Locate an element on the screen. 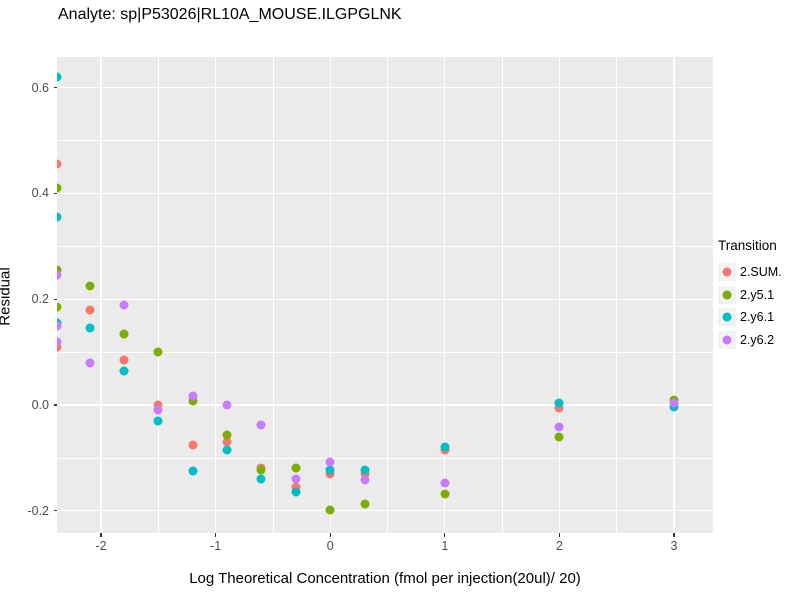  legend: Transition 2.SUM. 2.y5.1 2.y6.1 2.y6.2 is located at coordinates (750, 294).